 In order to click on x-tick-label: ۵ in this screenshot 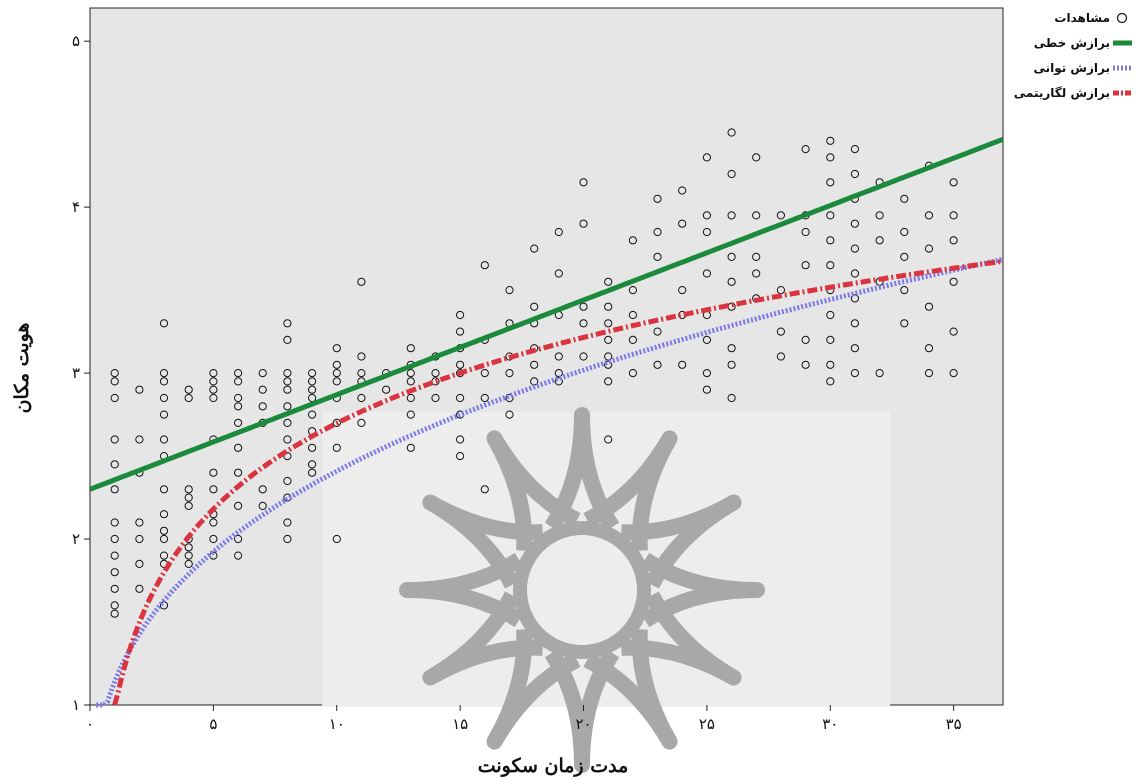, I will do `click(213, 724)`.